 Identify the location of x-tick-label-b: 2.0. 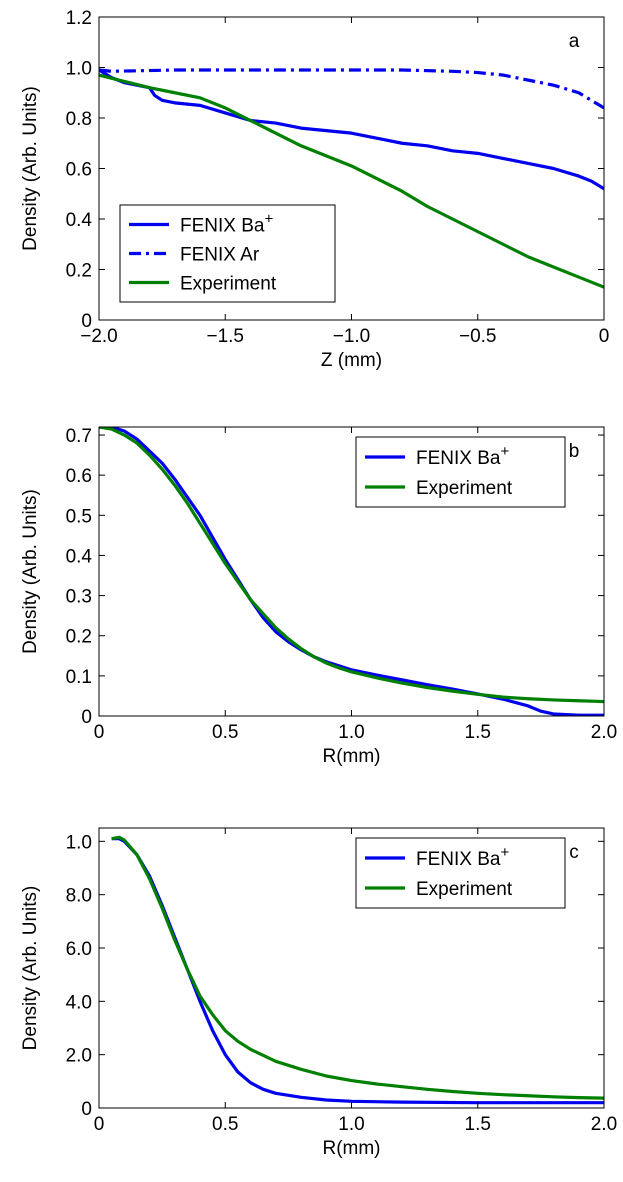
(604, 732).